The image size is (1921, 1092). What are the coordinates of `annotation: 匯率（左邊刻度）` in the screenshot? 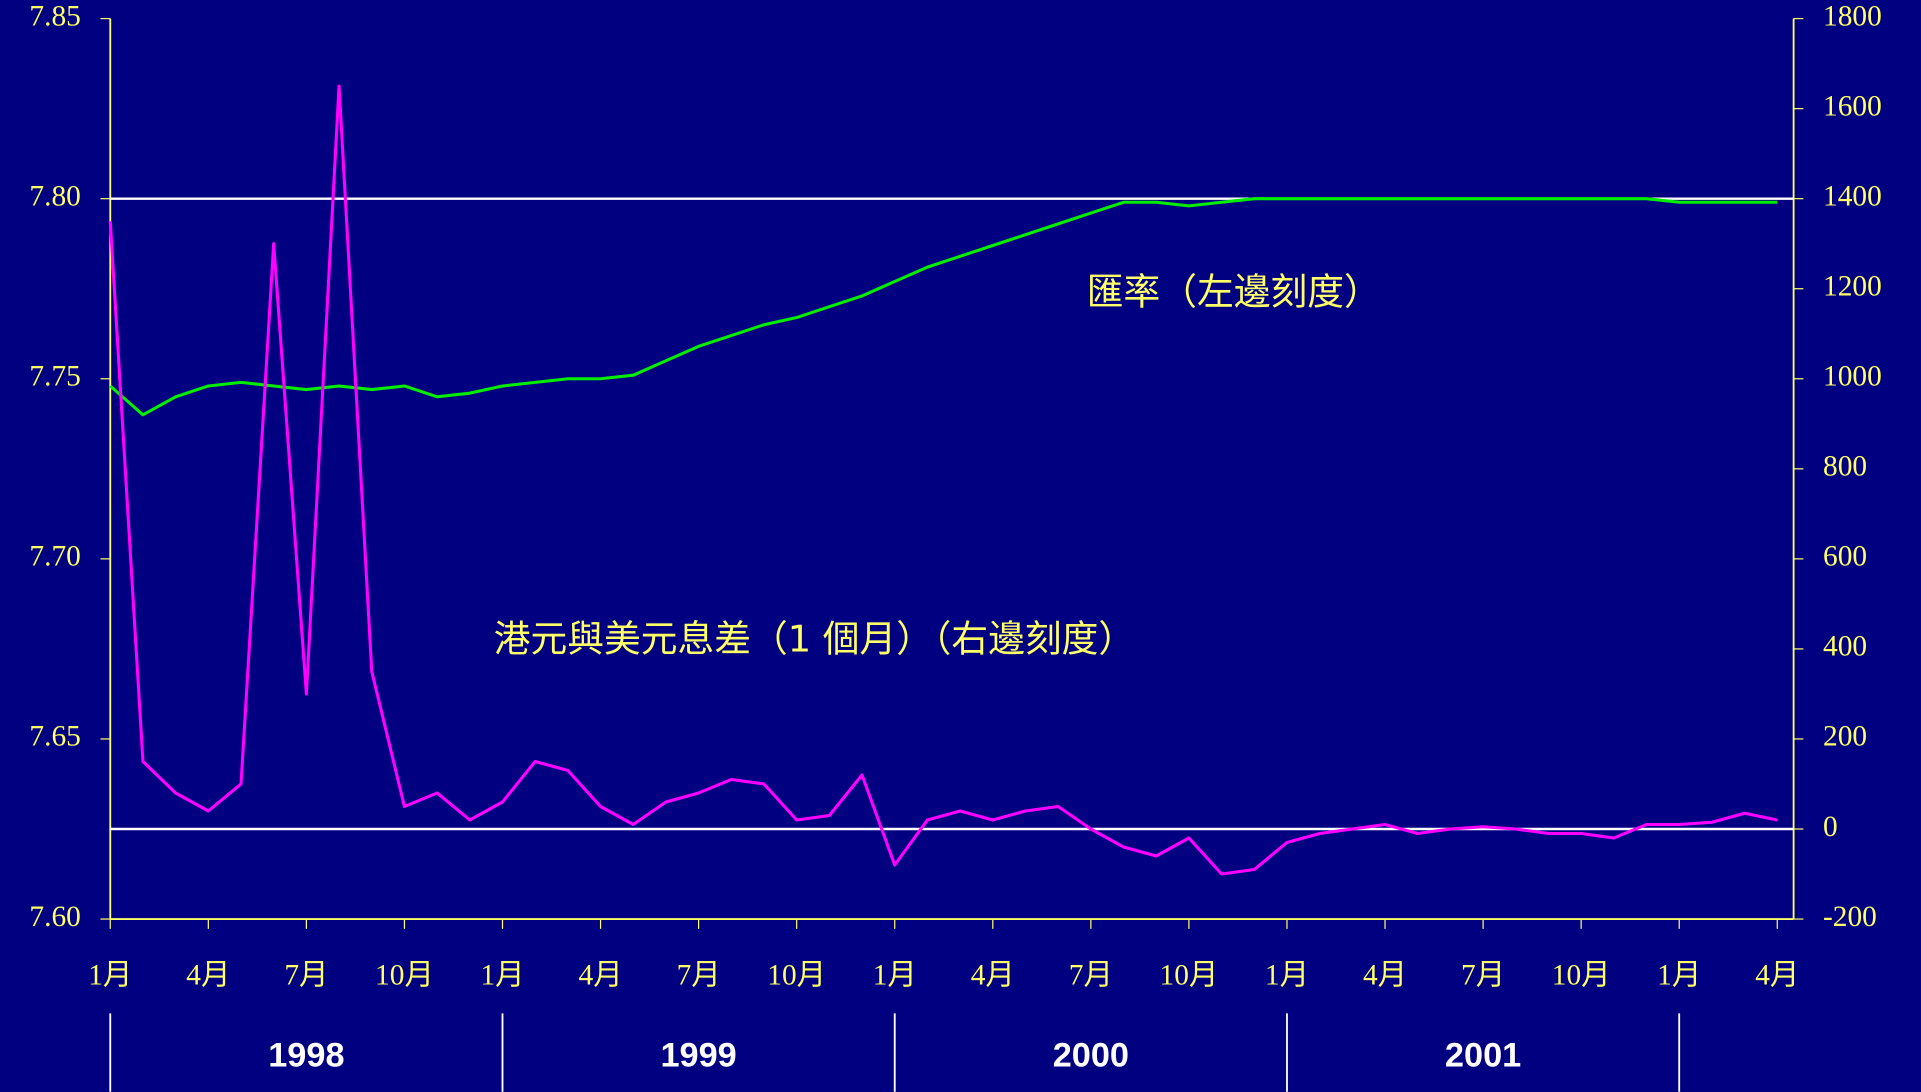 It's located at (1234, 292).